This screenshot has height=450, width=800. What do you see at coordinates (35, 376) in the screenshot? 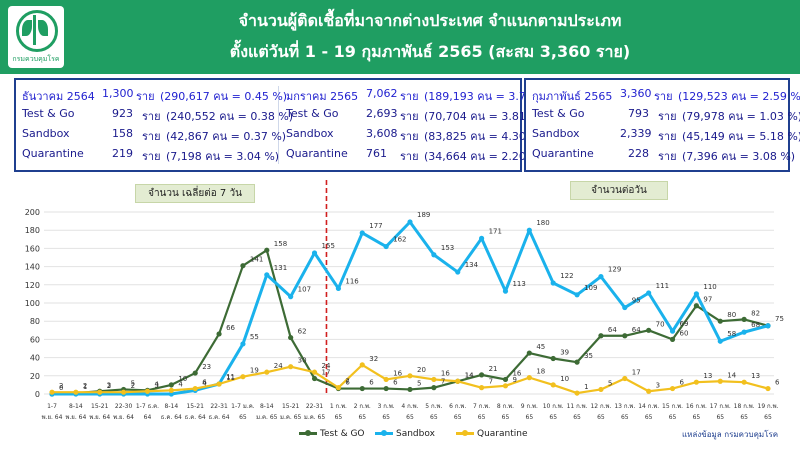
I see `y-tick-label: 20` at bounding box center [35, 376].